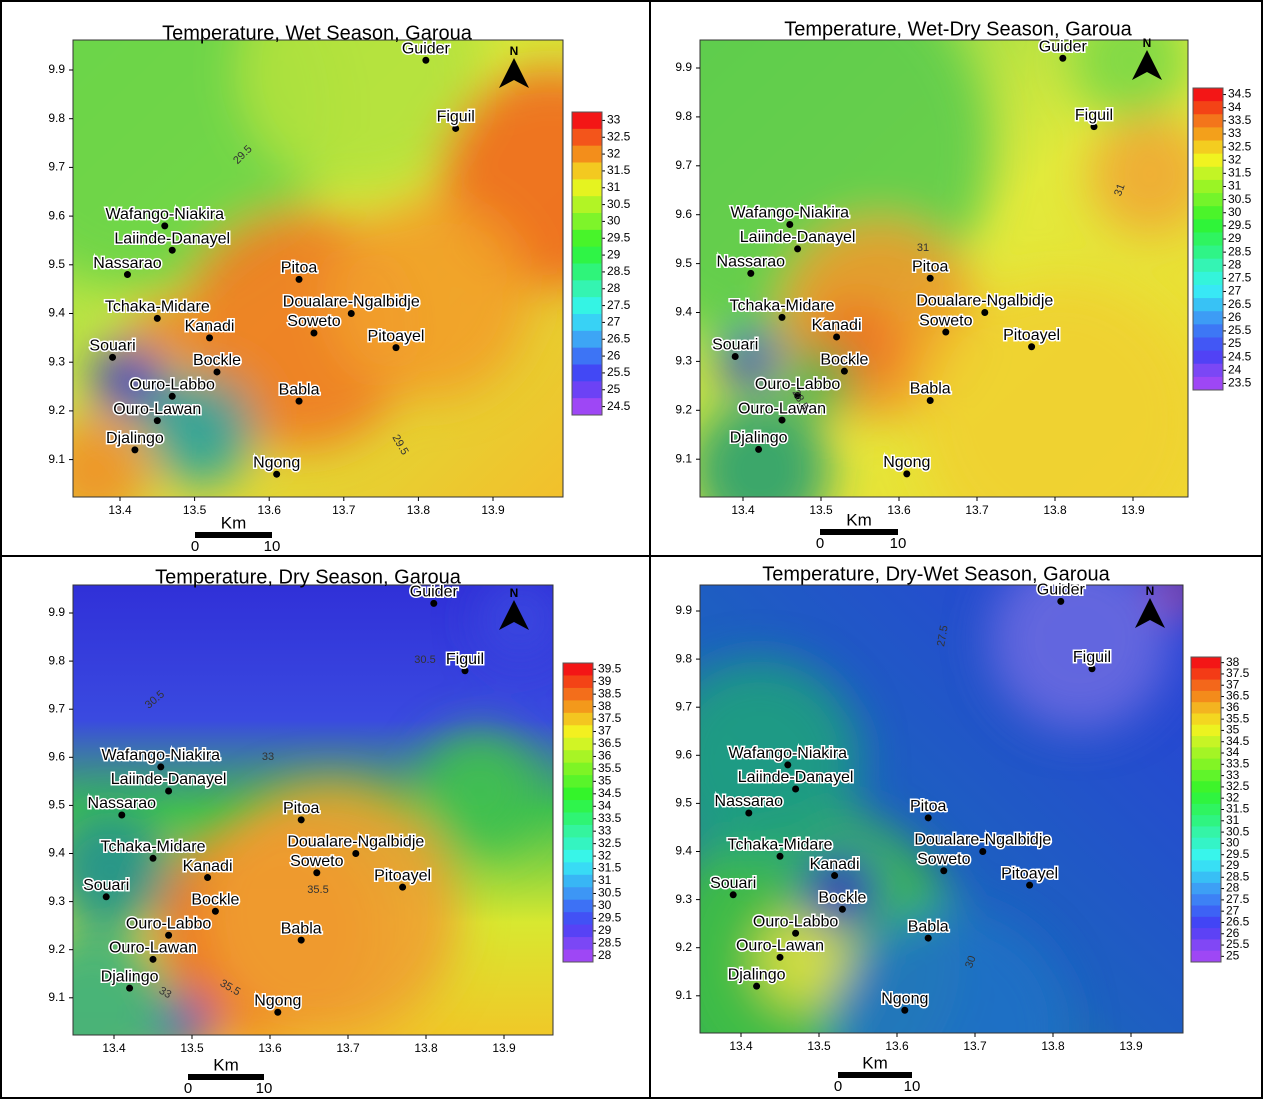 The width and height of the screenshot is (1263, 1099). What do you see at coordinates (741, 1046) in the screenshot?
I see `x-tick-label: 13.4` at bounding box center [741, 1046].